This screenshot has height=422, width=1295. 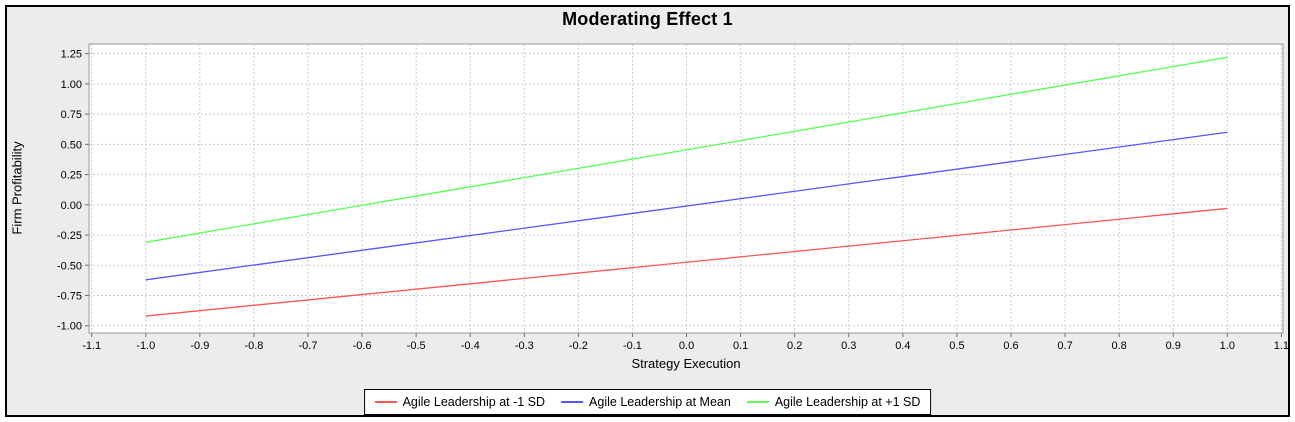 What do you see at coordinates (71, 206) in the screenshot?
I see `y-tick-label: 0.00` at bounding box center [71, 206].